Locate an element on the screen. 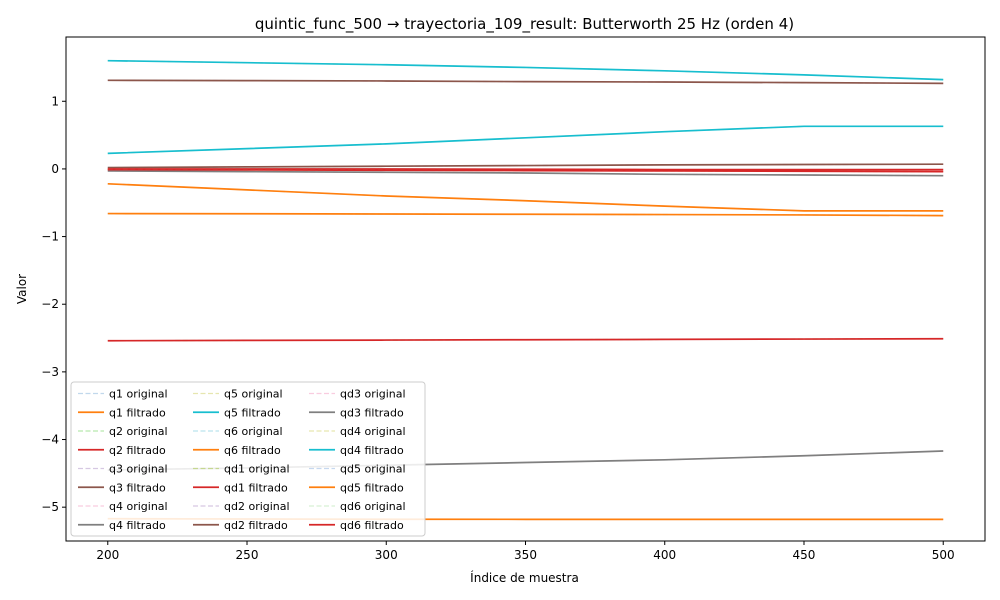 The width and height of the screenshot is (1000, 600). x-tick-label: 200 is located at coordinates (107, 555).